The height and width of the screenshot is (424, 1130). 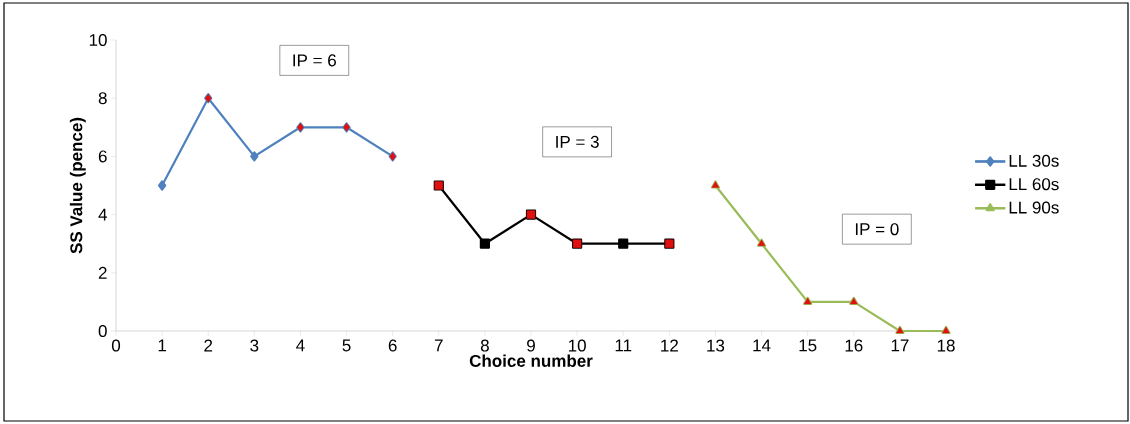 What do you see at coordinates (102, 272) in the screenshot?
I see `y-tick-label: 2` at bounding box center [102, 272].